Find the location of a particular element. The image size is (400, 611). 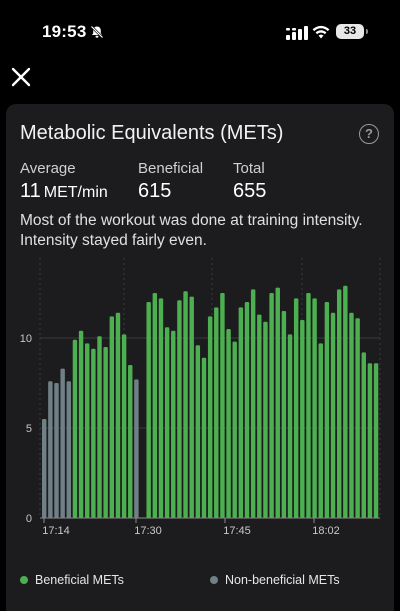

y-tick-label: 0 is located at coordinates (29, 519).